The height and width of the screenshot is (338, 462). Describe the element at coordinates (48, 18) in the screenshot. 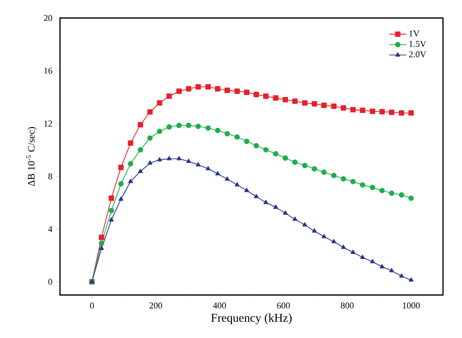

I see `y-tick-label: 20` at that location.